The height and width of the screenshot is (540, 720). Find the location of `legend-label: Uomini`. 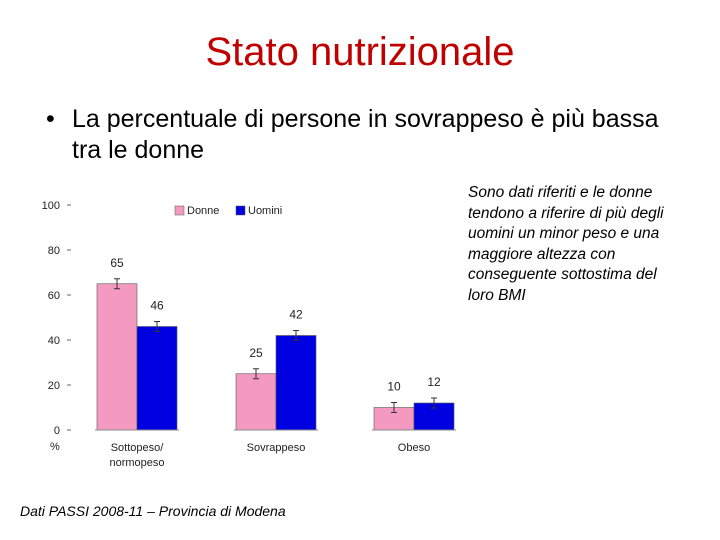

legend-label: Uomini is located at coordinates (265, 211).